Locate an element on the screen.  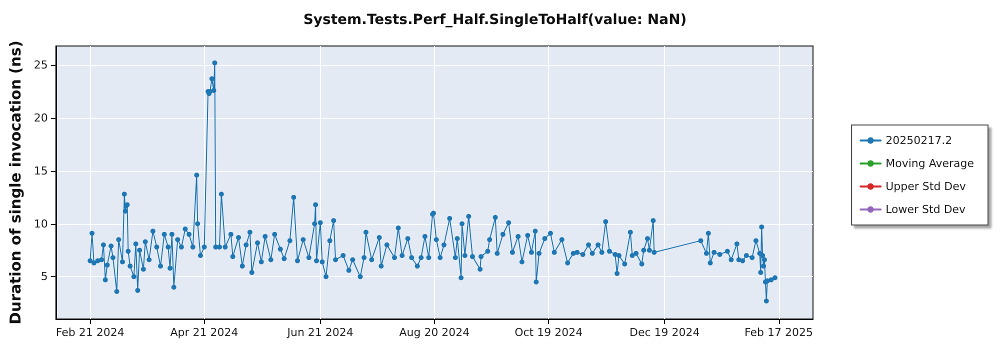
chart-title: System.Tests.Perf_Half.SingleToHalf(value: NaN) is located at coordinates (495, 20).